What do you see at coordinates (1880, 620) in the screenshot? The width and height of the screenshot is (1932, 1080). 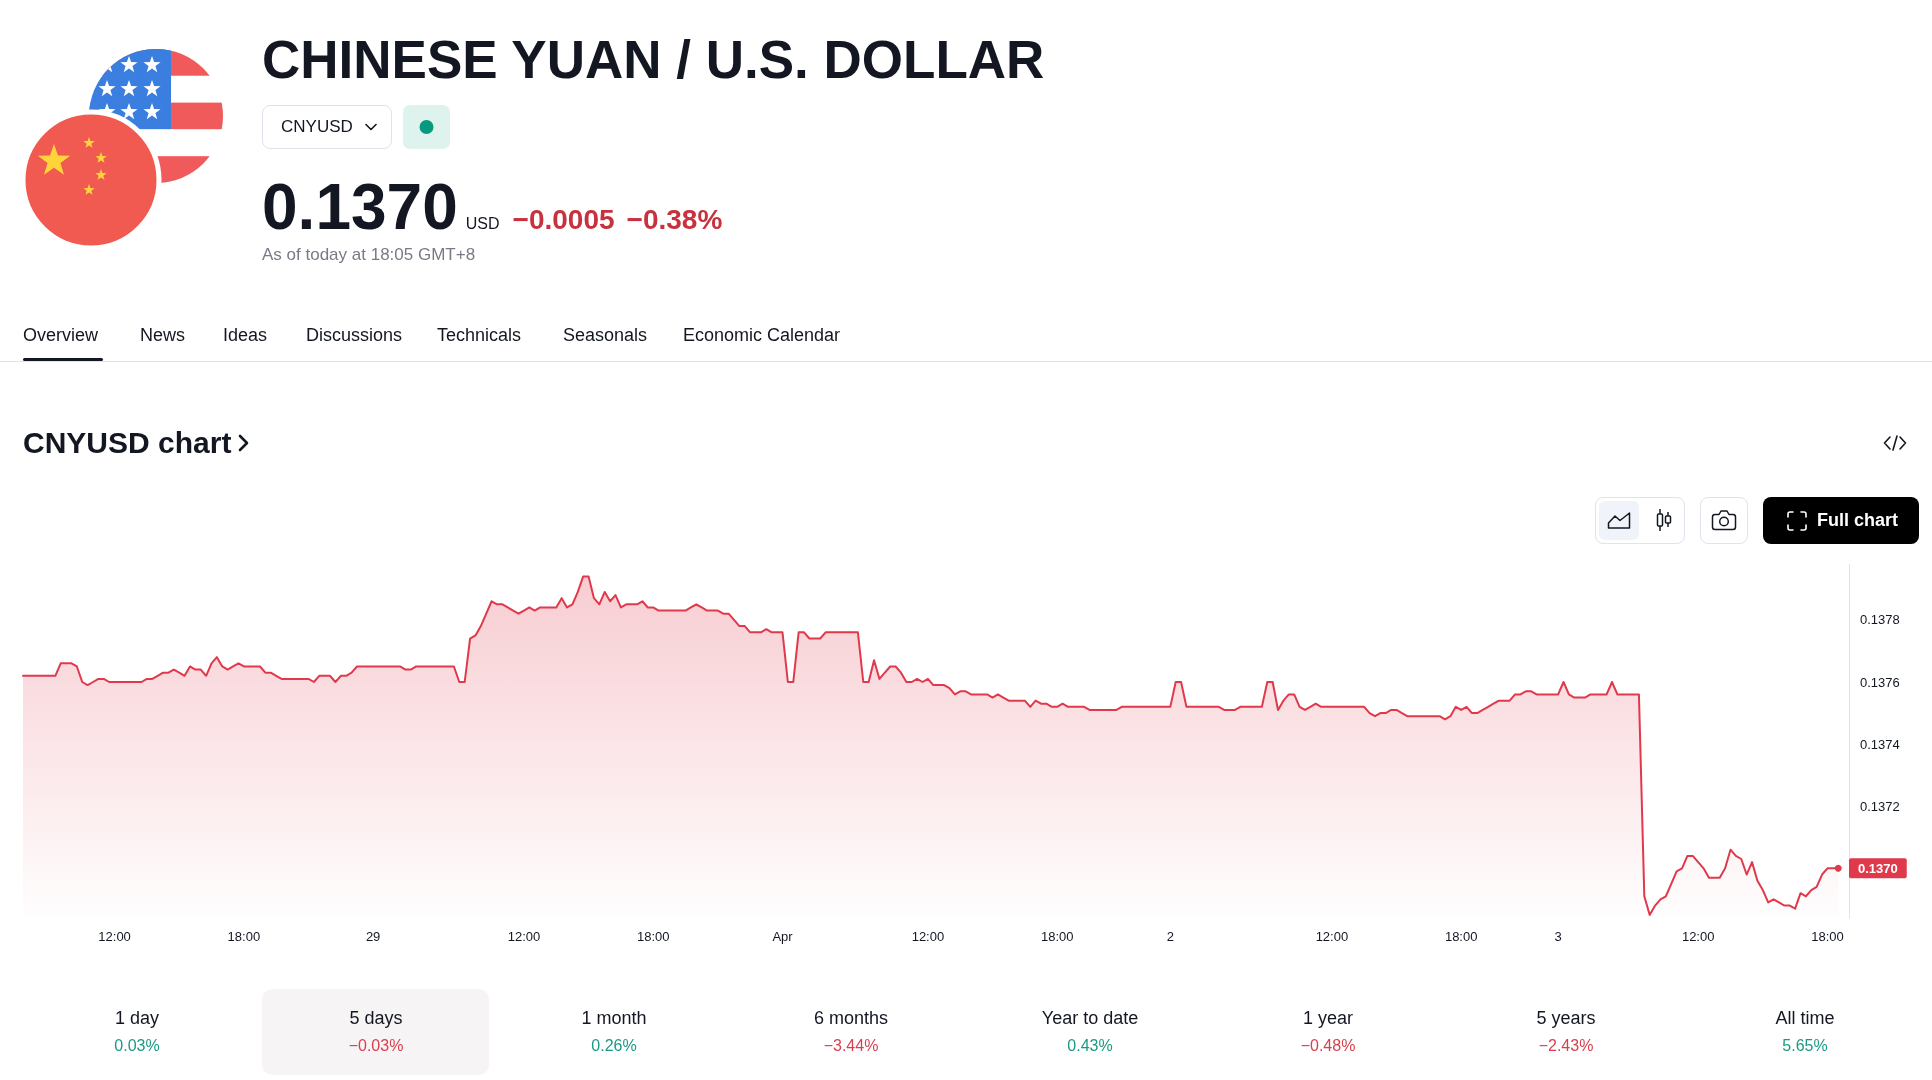 I see `y-tick-label: 0.1378` at bounding box center [1880, 620].